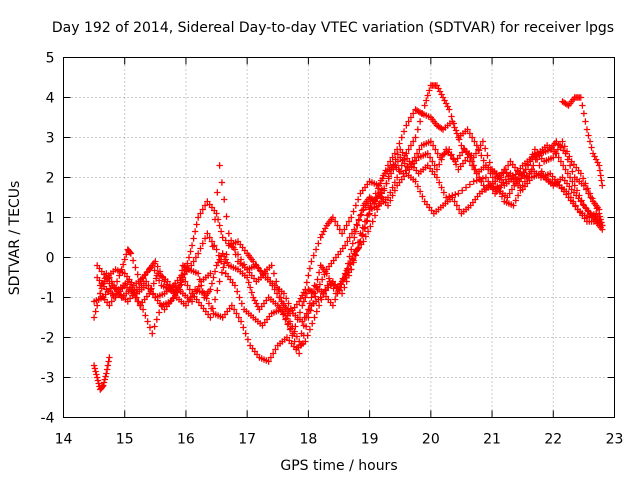  What do you see at coordinates (553, 440) in the screenshot?
I see `x-tick-label: 22` at bounding box center [553, 440].